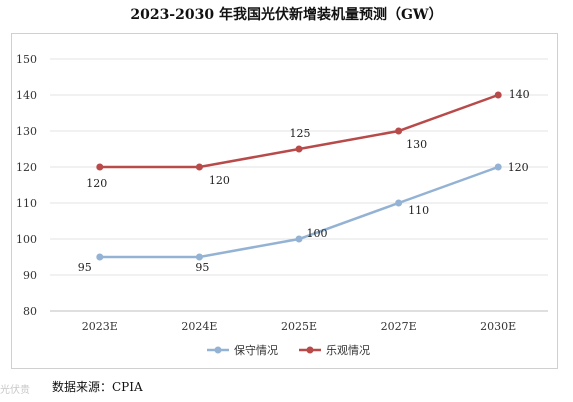  What do you see at coordinates (300, 133) in the screenshot?
I see `data-label: 125` at bounding box center [300, 133].